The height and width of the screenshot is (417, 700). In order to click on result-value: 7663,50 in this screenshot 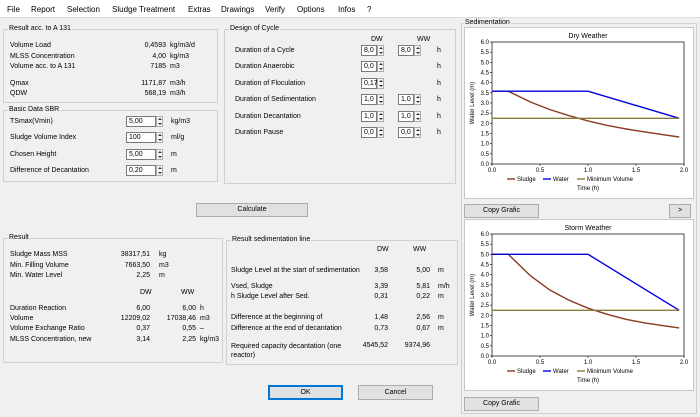, I will do `click(137, 265)`.